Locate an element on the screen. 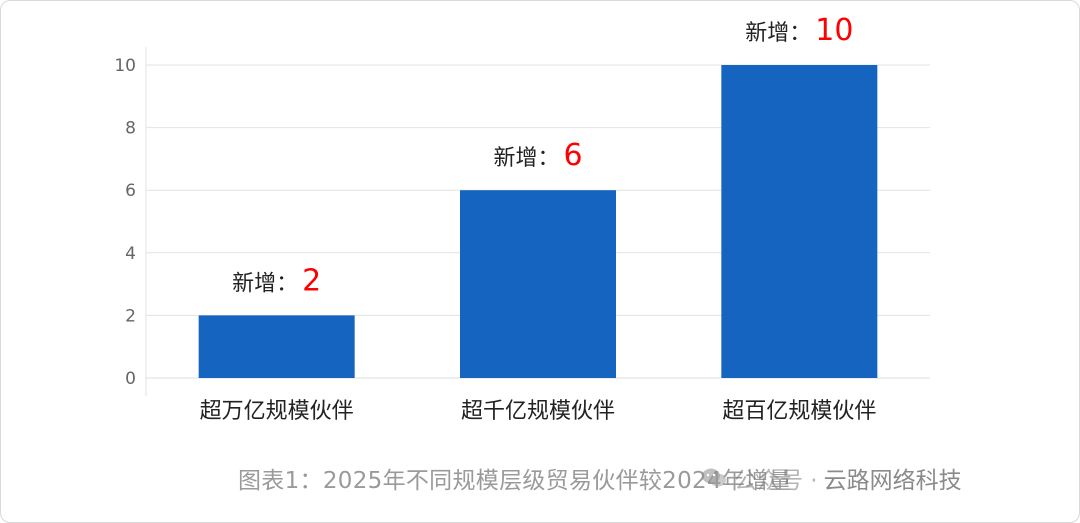 The height and width of the screenshot is (523, 1080). wechat-icon is located at coordinates (714, 477).